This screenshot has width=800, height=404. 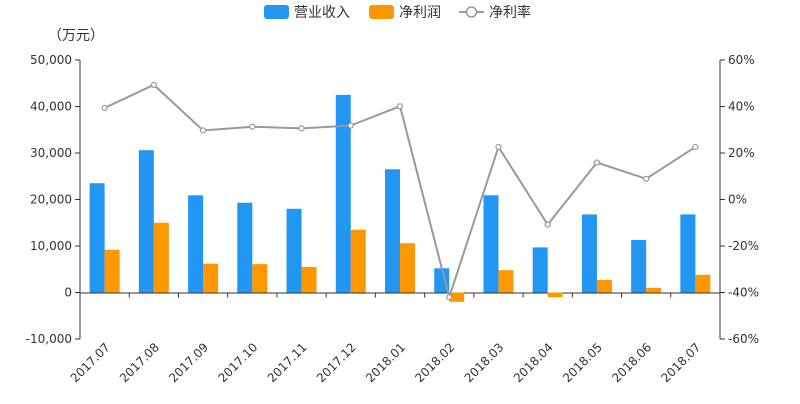 What do you see at coordinates (139, 362) in the screenshot?
I see `x-tick-label: 2017.08` at bounding box center [139, 362].